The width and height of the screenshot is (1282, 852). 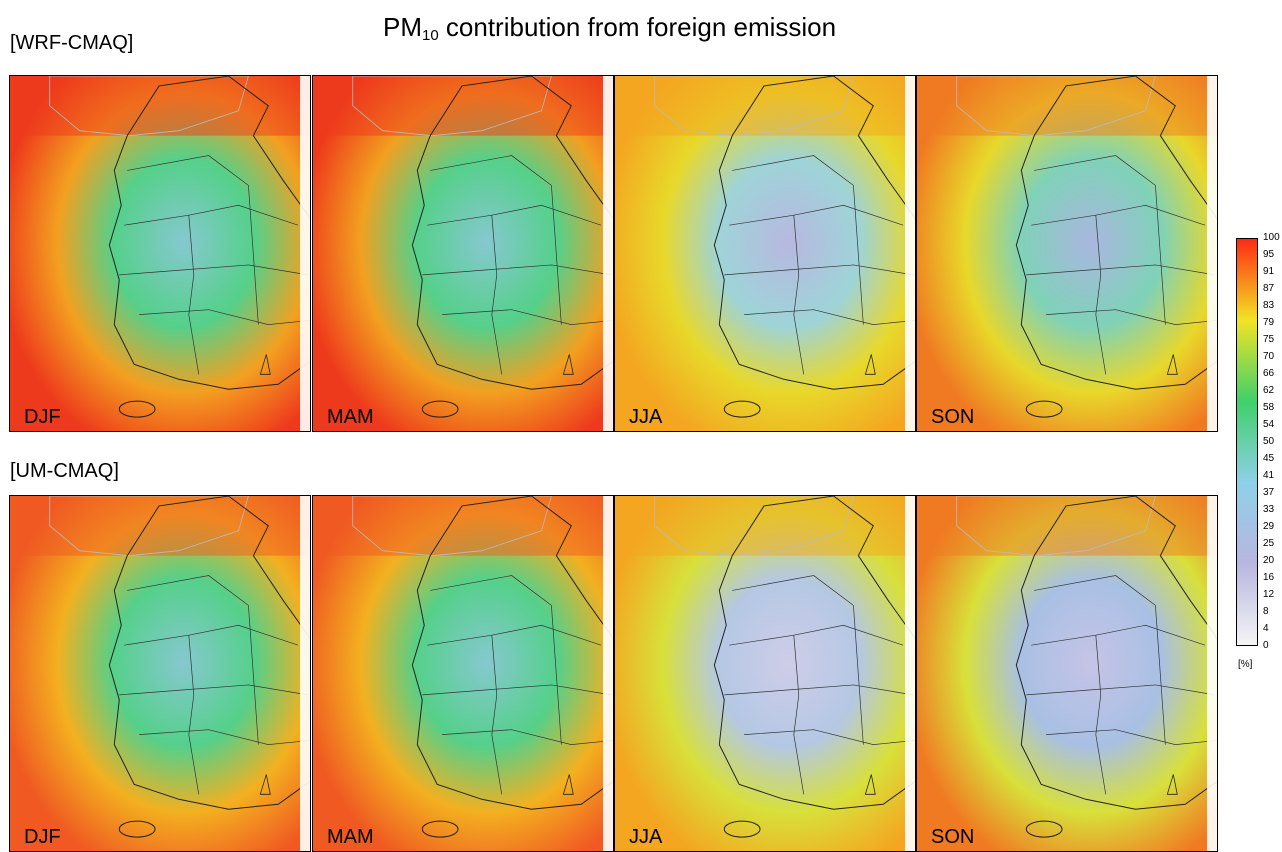 I want to click on colorbar-tick-label: 91, so click(x=1269, y=271).